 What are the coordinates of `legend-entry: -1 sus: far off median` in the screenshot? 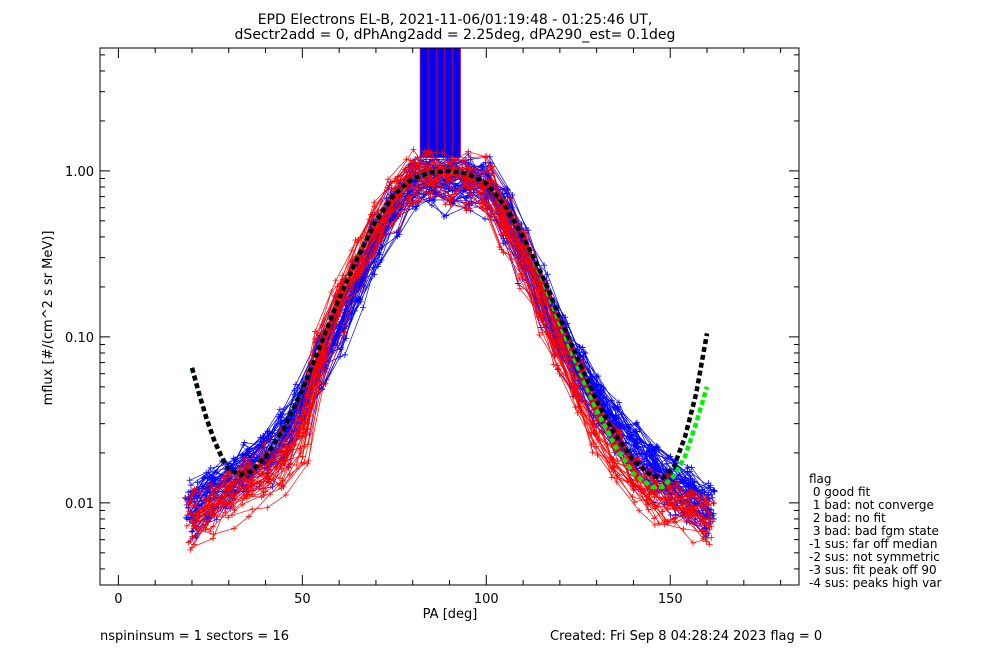 It's located at (873, 544).